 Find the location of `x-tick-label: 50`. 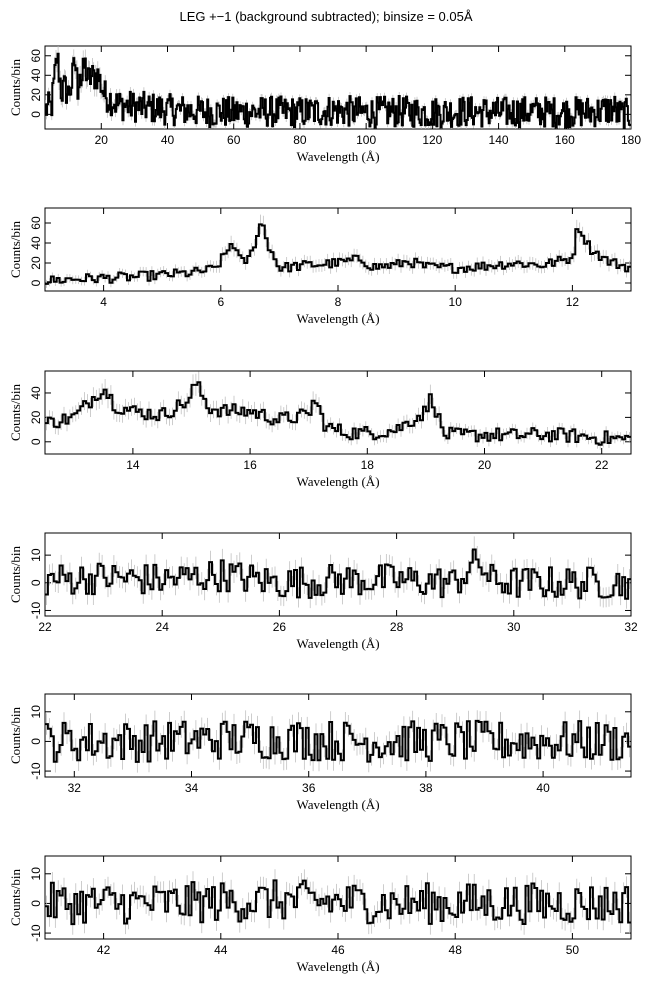

x-tick-label: 50 is located at coordinates (573, 950).